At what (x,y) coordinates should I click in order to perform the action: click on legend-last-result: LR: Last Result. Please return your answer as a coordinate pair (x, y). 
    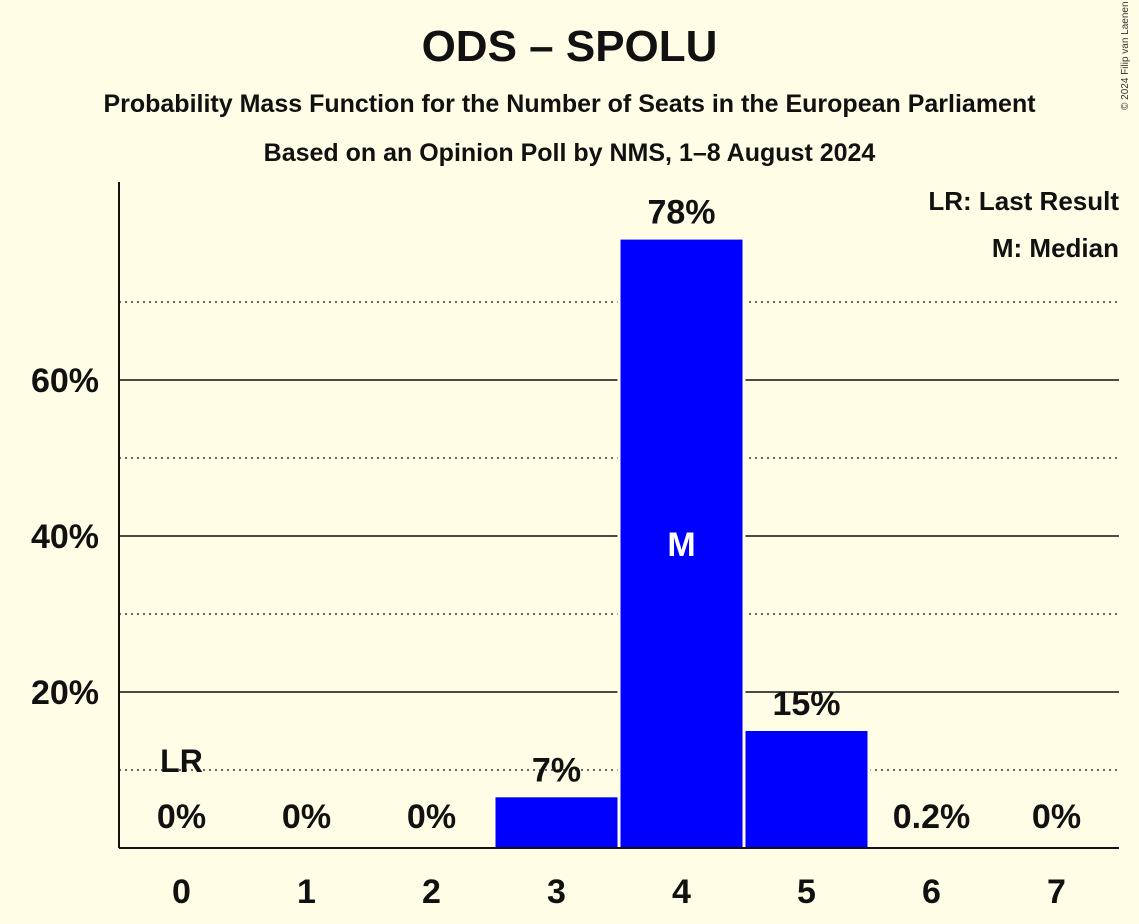
    Looking at the image, I should click on (1023, 201).